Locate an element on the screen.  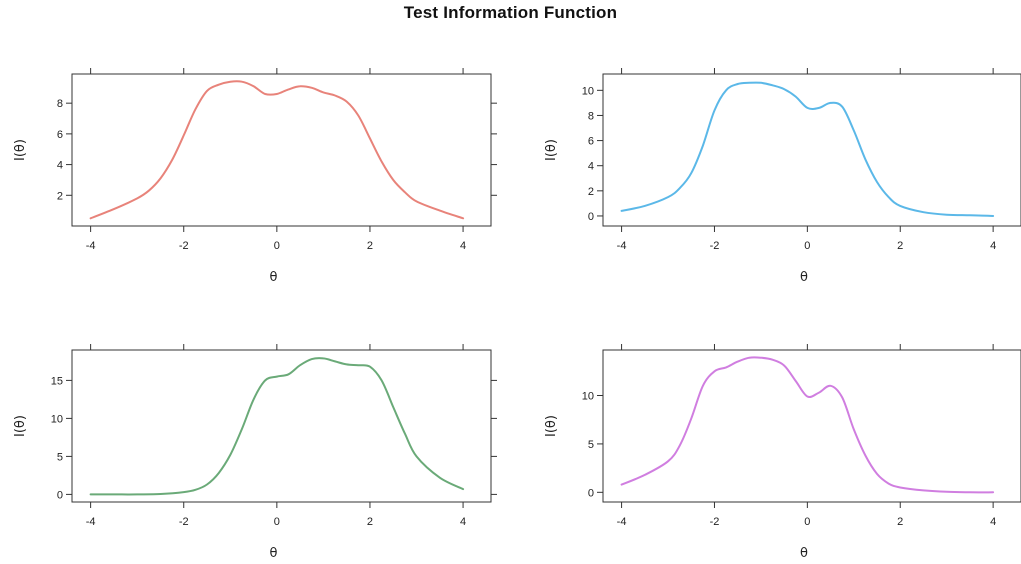
figure-title: Test Information Function is located at coordinates (510, 12).